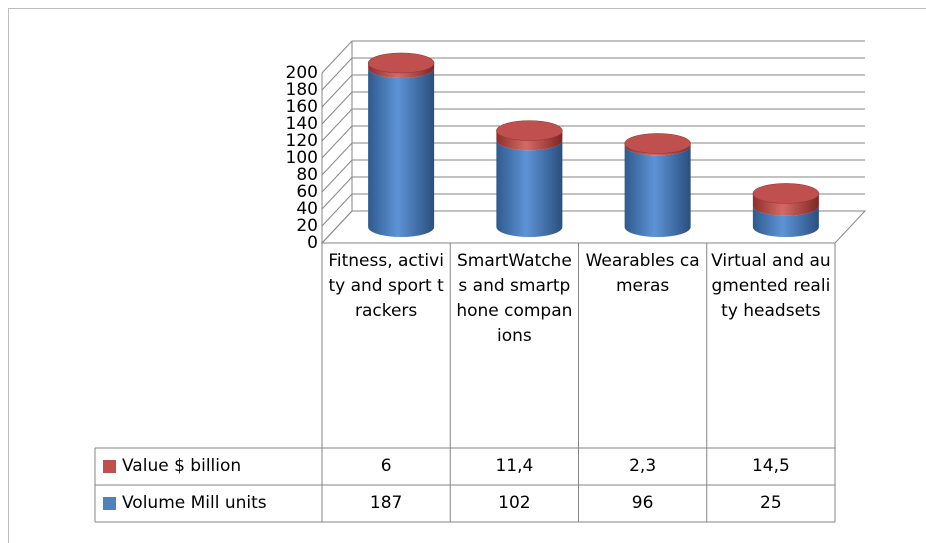 This screenshot has height=543, width=926. What do you see at coordinates (642, 503) in the screenshot?
I see `table-value: 96` at bounding box center [642, 503].